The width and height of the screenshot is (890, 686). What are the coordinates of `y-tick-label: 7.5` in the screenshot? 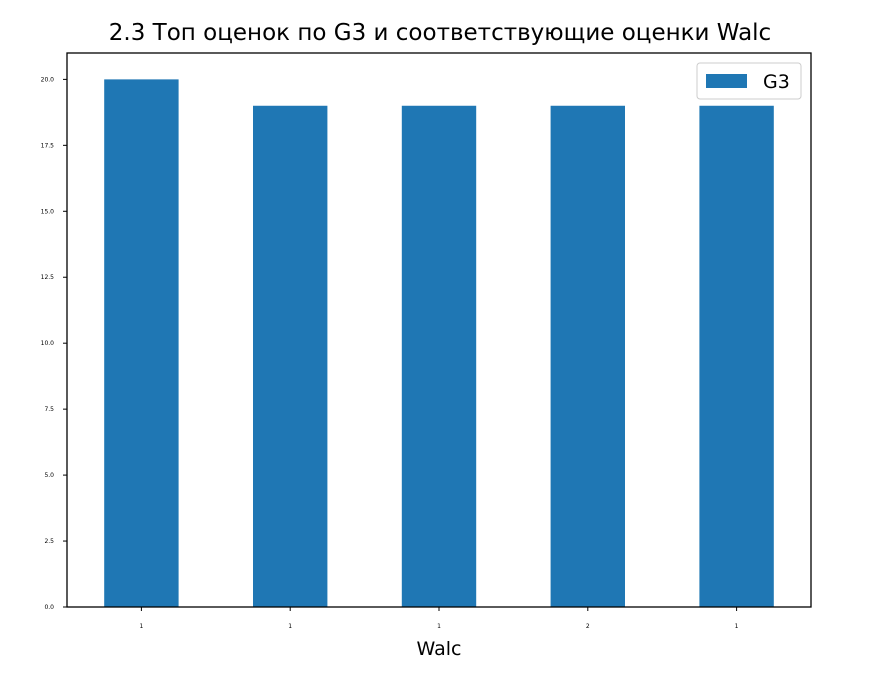 It's located at (49, 409).